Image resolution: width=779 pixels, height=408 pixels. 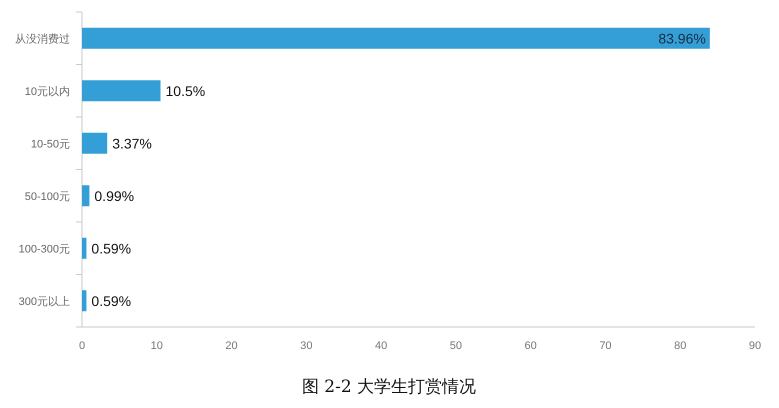 What do you see at coordinates (44, 301) in the screenshot?
I see `y-tick-label: 300元以上` at bounding box center [44, 301].